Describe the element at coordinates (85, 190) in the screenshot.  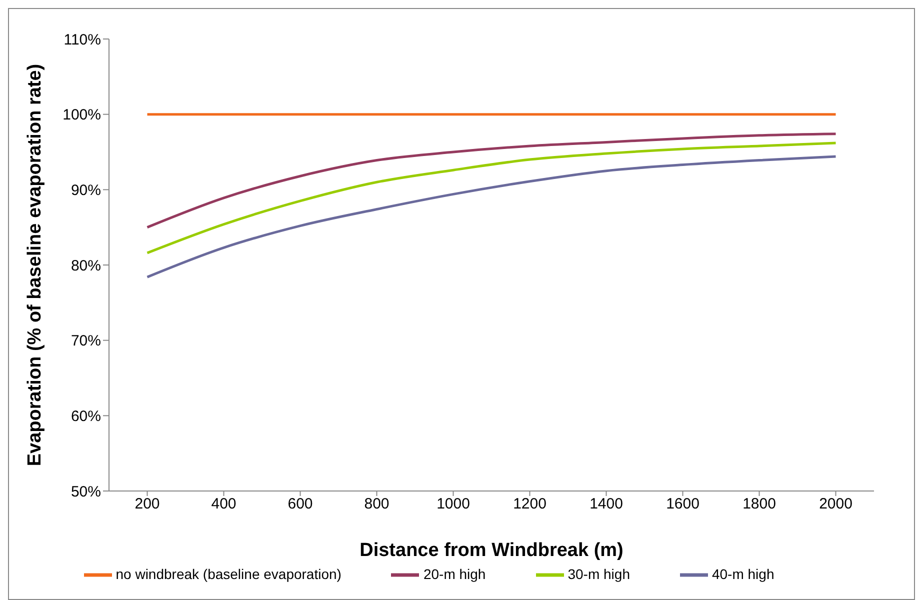
I see `y-tick-label: 90%` at that location.